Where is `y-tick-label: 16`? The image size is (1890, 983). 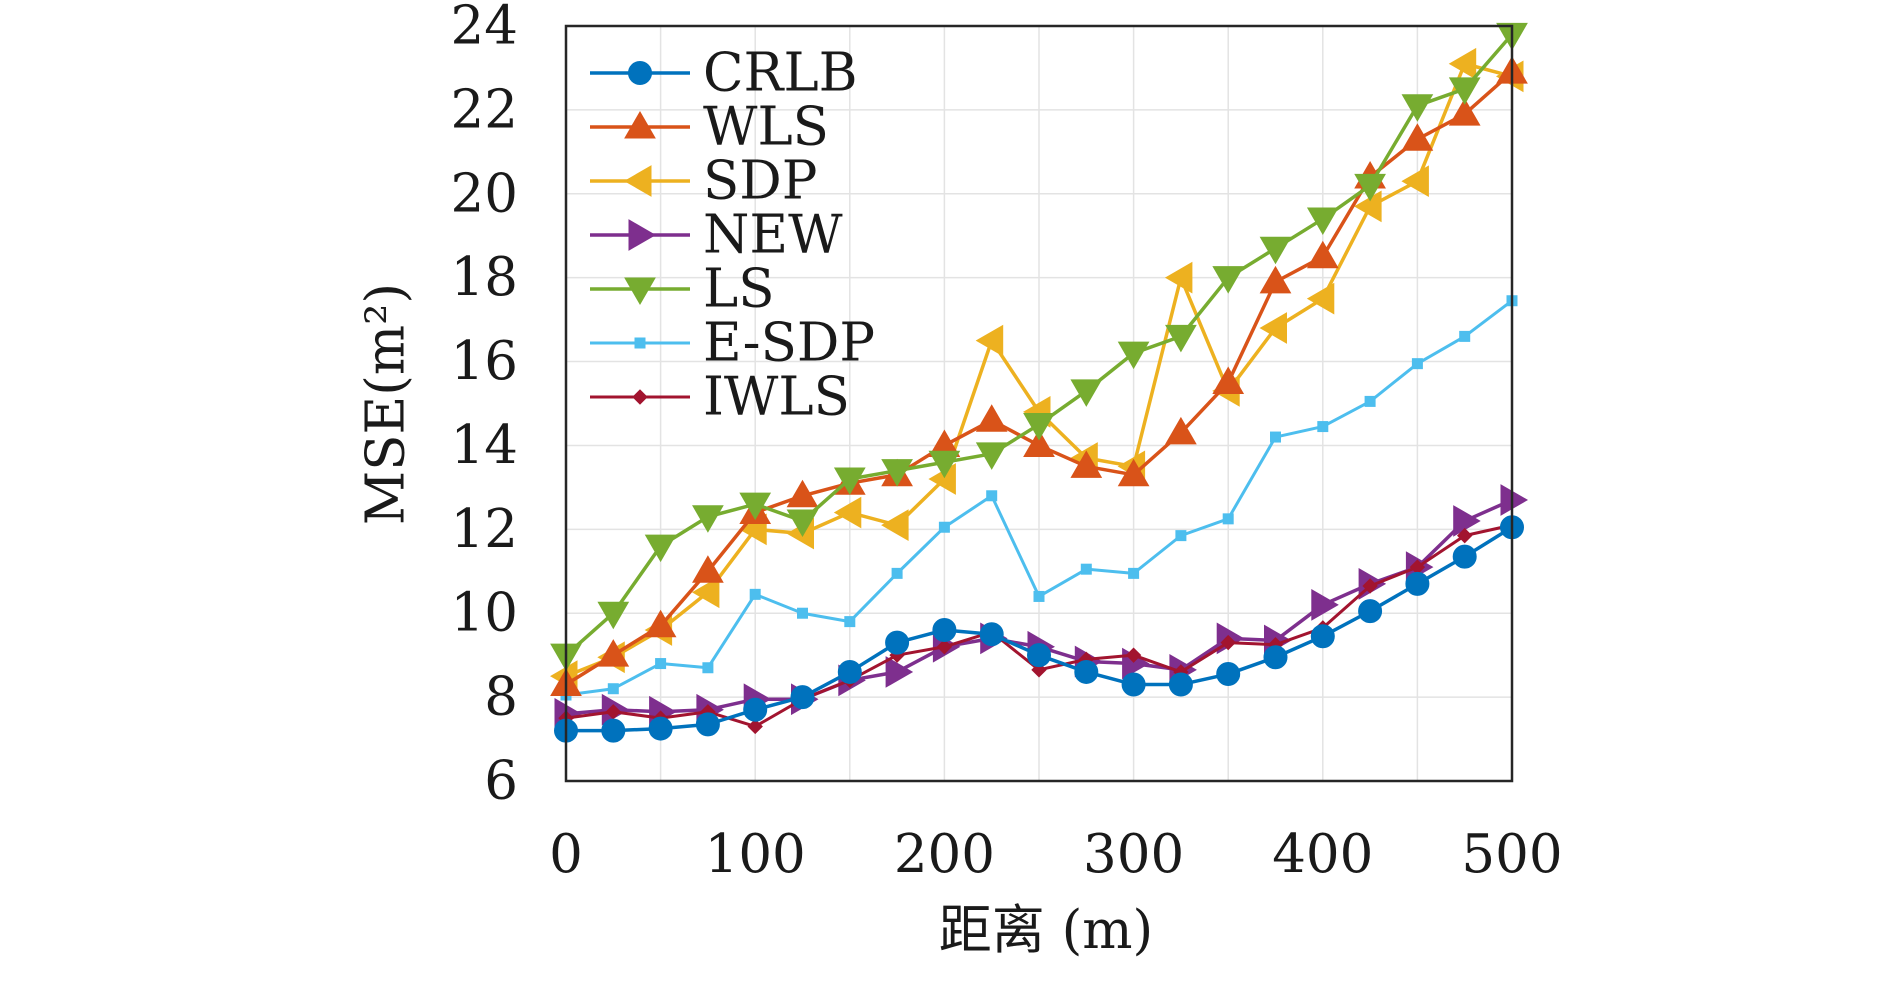 y-tick-label: 16 is located at coordinates (484, 361).